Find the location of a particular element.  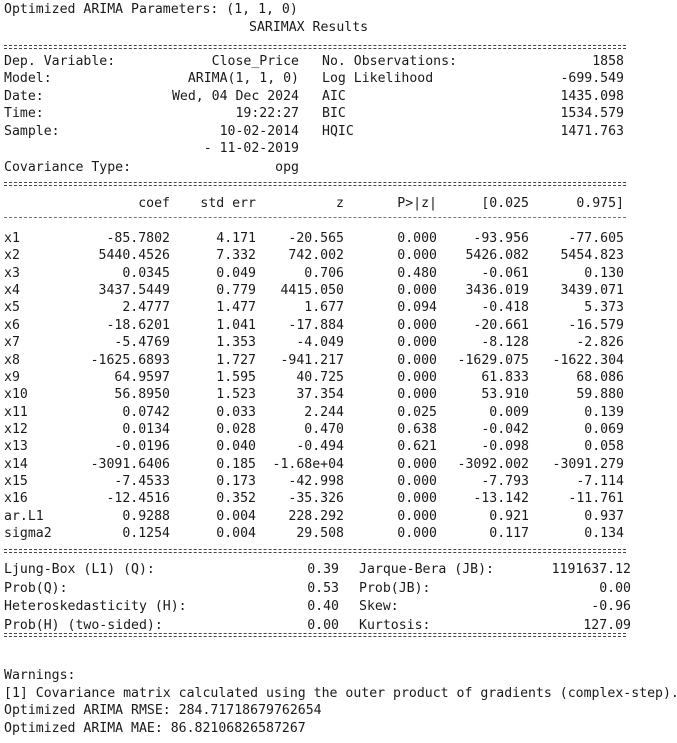

covariance-label: Covariance Type: is located at coordinates (68, 167).